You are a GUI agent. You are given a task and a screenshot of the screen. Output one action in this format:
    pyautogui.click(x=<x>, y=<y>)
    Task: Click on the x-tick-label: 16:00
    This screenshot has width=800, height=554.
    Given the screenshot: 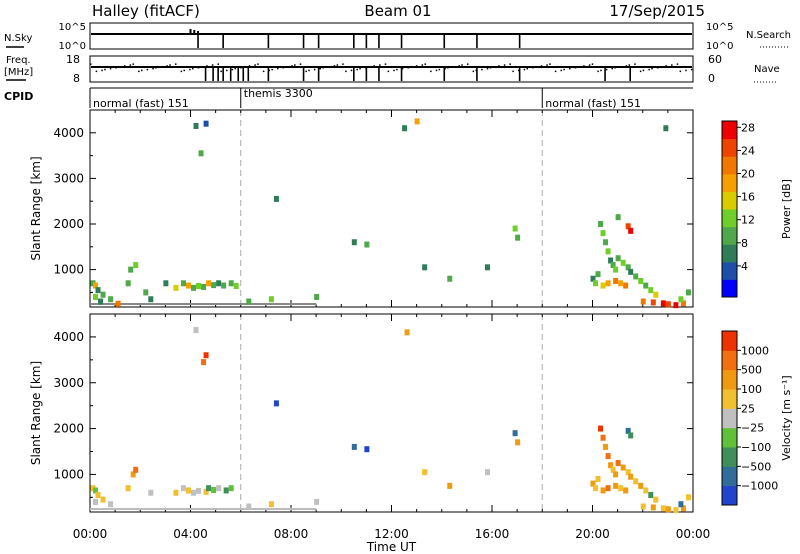 What is the action you would take?
    pyautogui.click(x=492, y=534)
    